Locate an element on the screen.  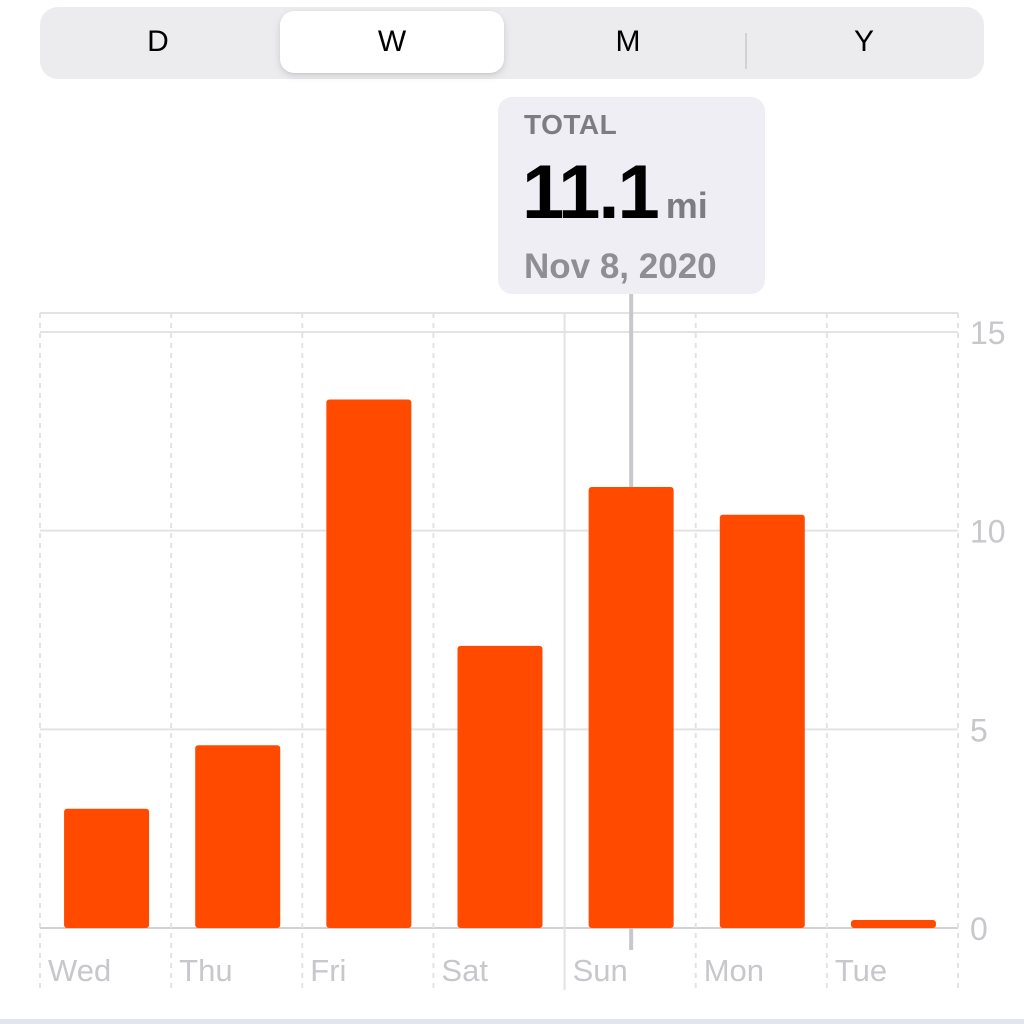
x-tick-label: Wed is located at coordinates (79, 970).